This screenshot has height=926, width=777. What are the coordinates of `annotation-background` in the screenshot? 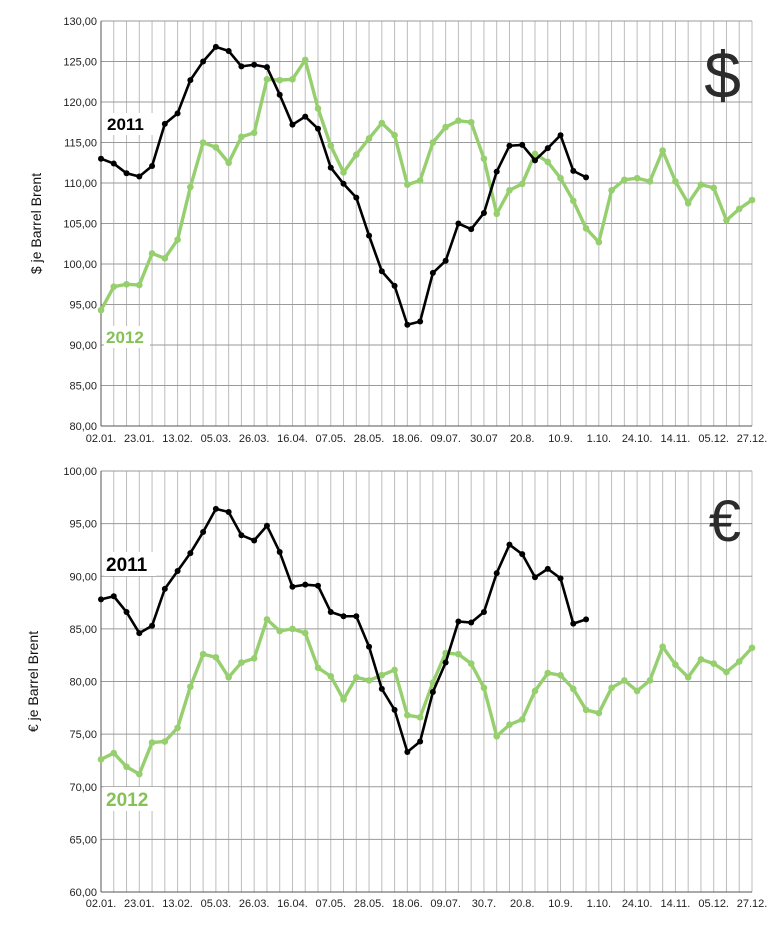 It's located at (133, 799).